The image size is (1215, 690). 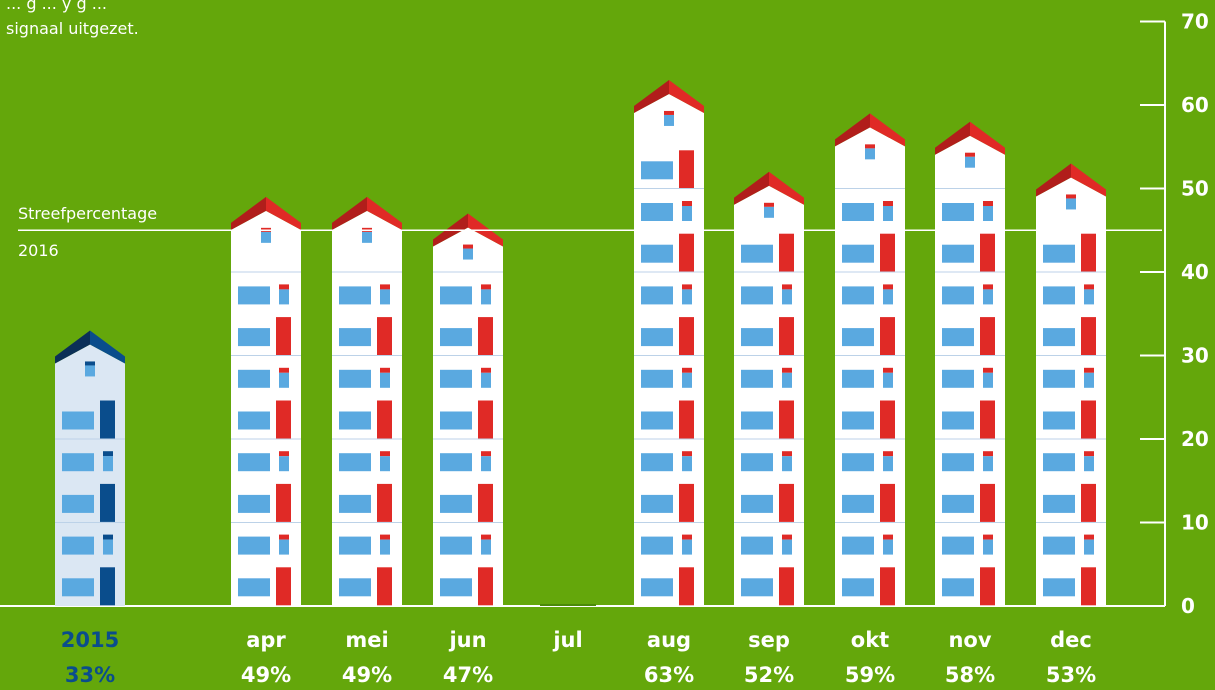 I want to click on roof-right, so click(x=786, y=188).